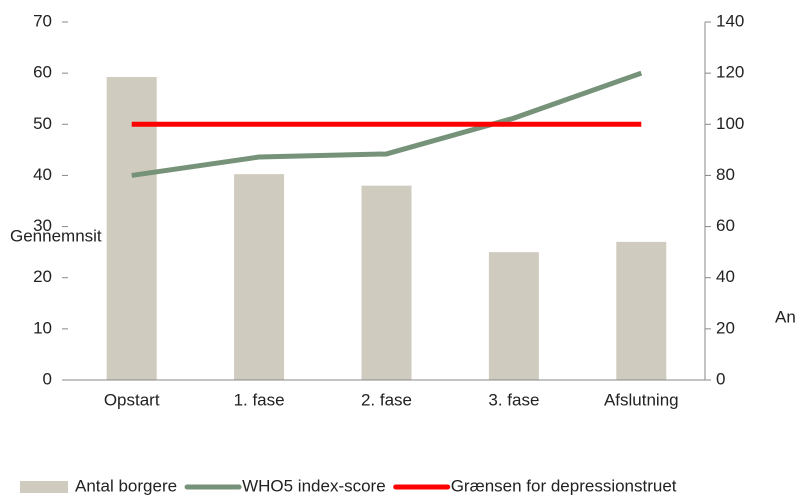 The height and width of the screenshot is (497, 798). Describe the element at coordinates (42, 20) in the screenshot. I see `y-tick-label: 70` at that location.